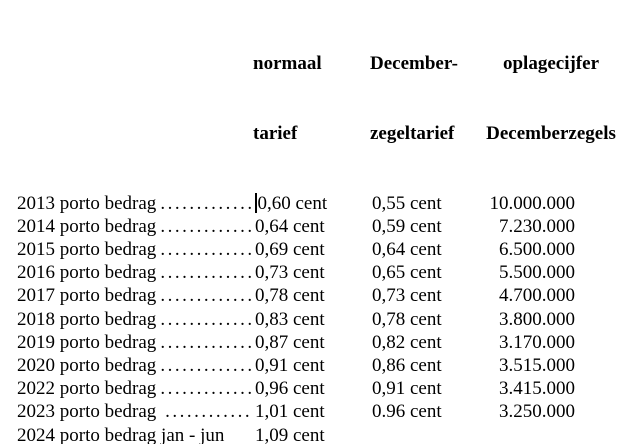 This screenshot has height=444, width=627. Describe the element at coordinates (290, 434) in the screenshot. I see `normaal-tarief-value: 1,09 cent` at that location.